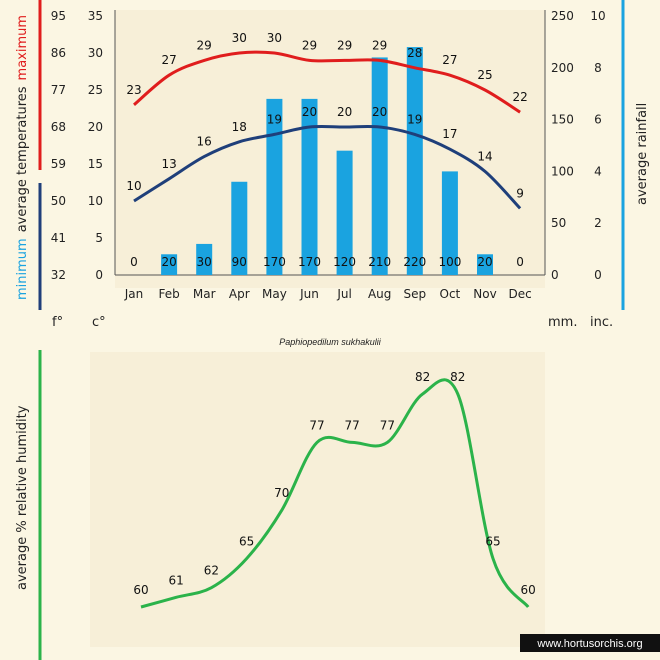 The height and width of the screenshot is (660, 660). I want to click on minimum-temperature-line, so click(327, 167).